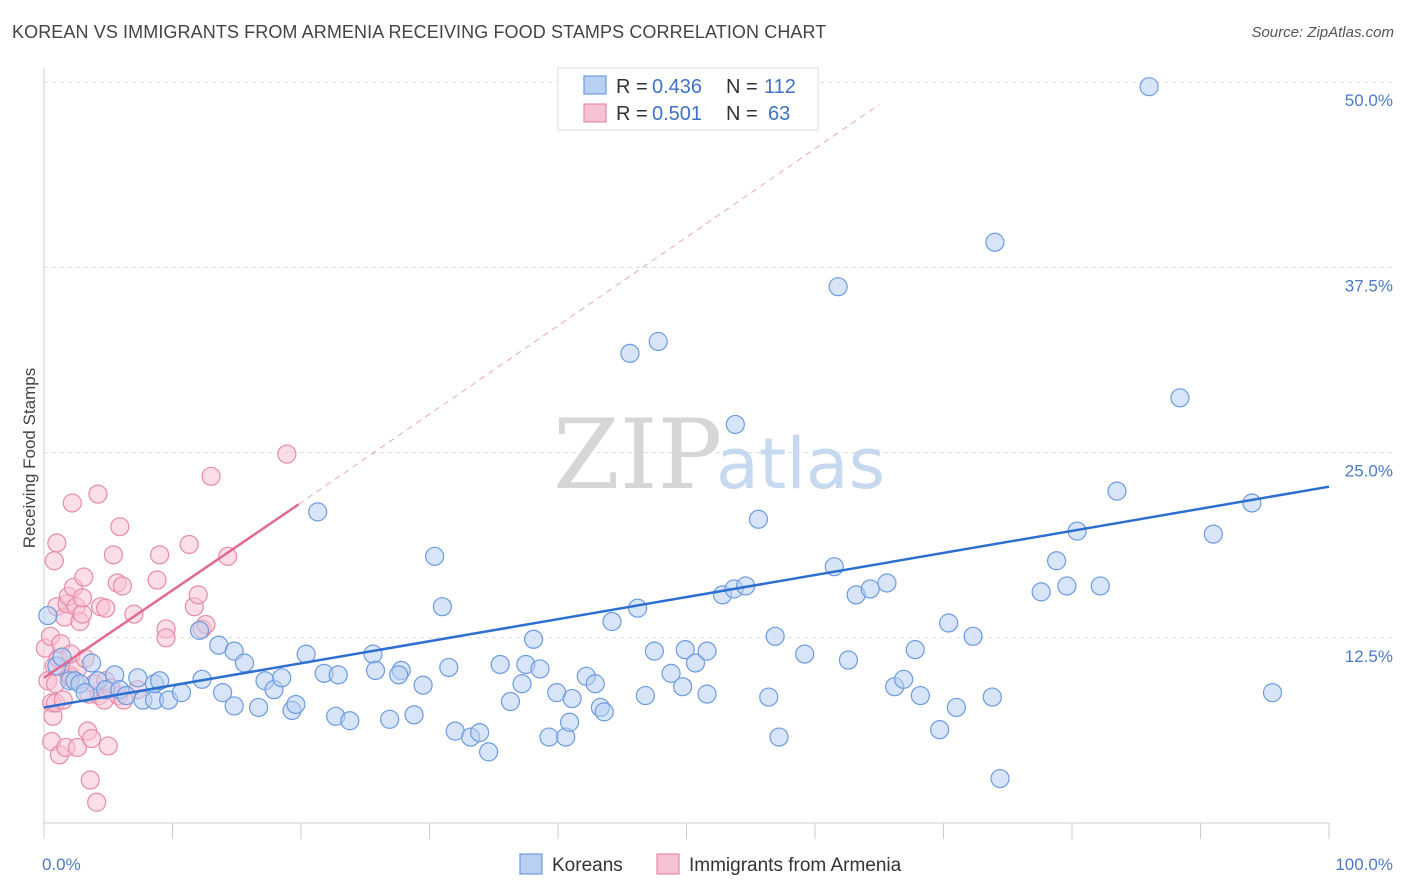 This screenshot has width=1406, height=892. What do you see at coordinates (1322, 32) in the screenshot?
I see `chart-source: Source: ZipAtlas.com` at bounding box center [1322, 32].